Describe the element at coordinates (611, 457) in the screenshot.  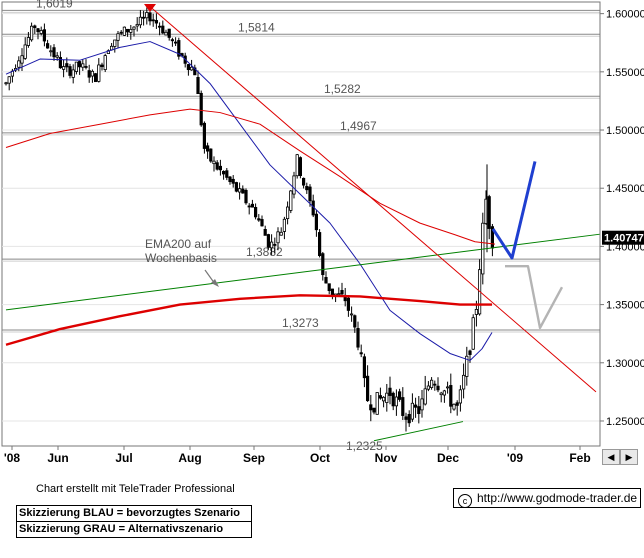
I see `scroll-left-button: ◀` at that location.